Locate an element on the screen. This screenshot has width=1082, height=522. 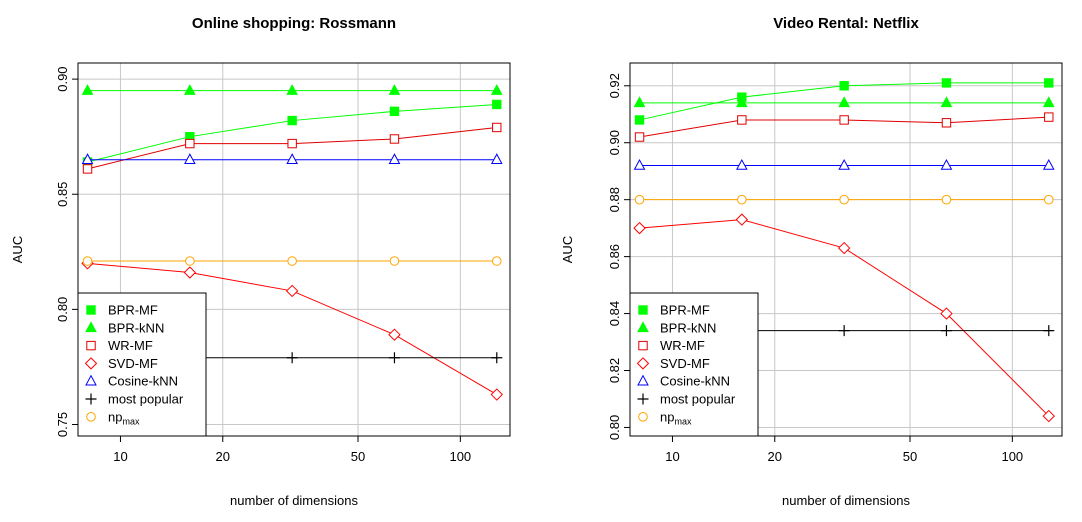
x-tick-label: 50 is located at coordinates (910, 456).